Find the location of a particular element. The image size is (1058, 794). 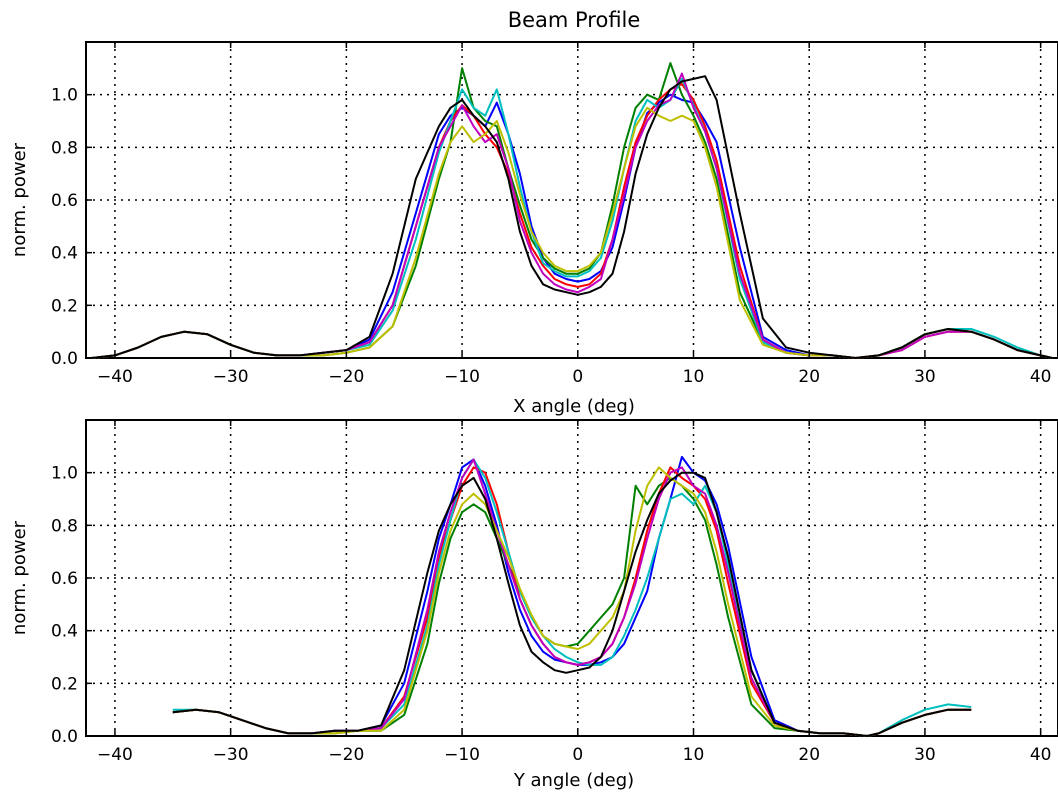

y-plot-ylabel: norm. power is located at coordinates (19, 577).